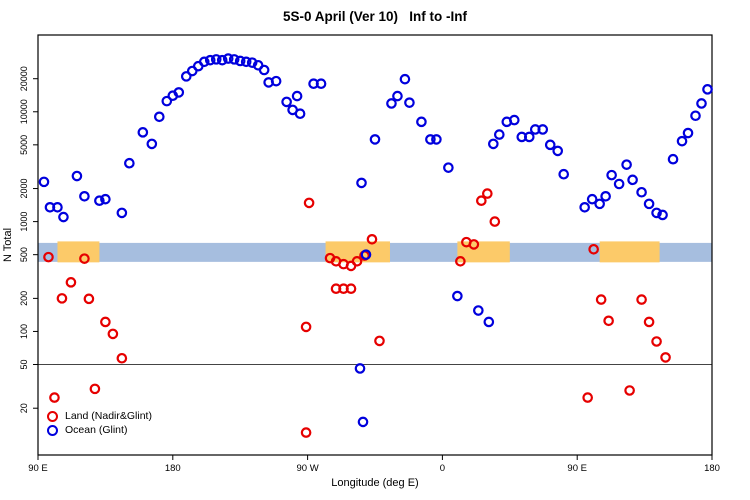 The image size is (750, 500). What do you see at coordinates (308, 468) in the screenshot?
I see `x-tick-label: 90 W` at bounding box center [308, 468].